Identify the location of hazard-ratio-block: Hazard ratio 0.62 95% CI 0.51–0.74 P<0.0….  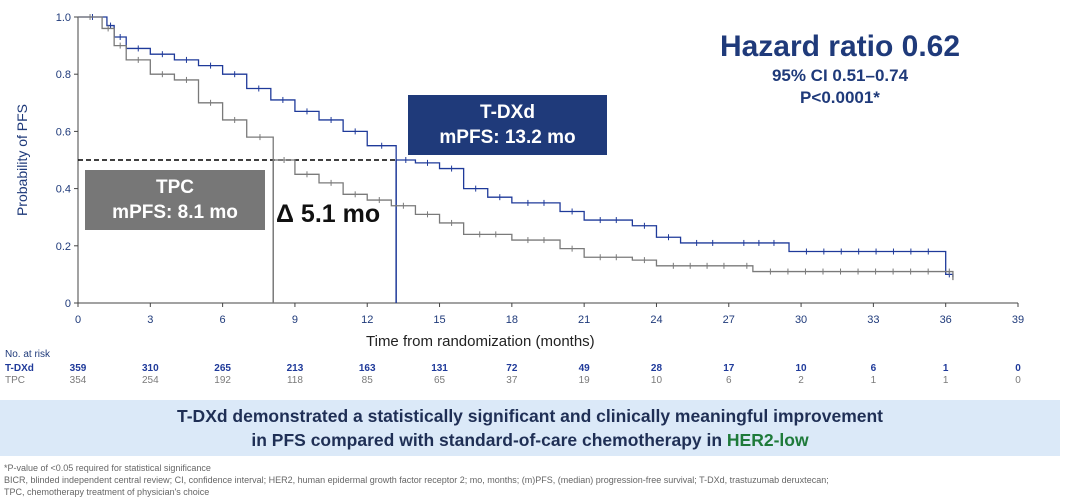
(840, 69).